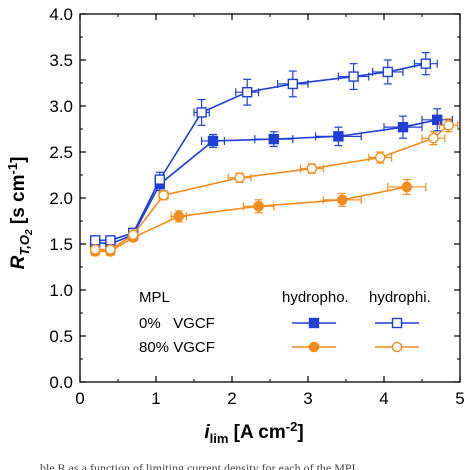  What do you see at coordinates (285, 322) in the screenshot?
I see `legend: MPL hydropho. hydrophi. 0% VGCF 80% VGCF` at bounding box center [285, 322].